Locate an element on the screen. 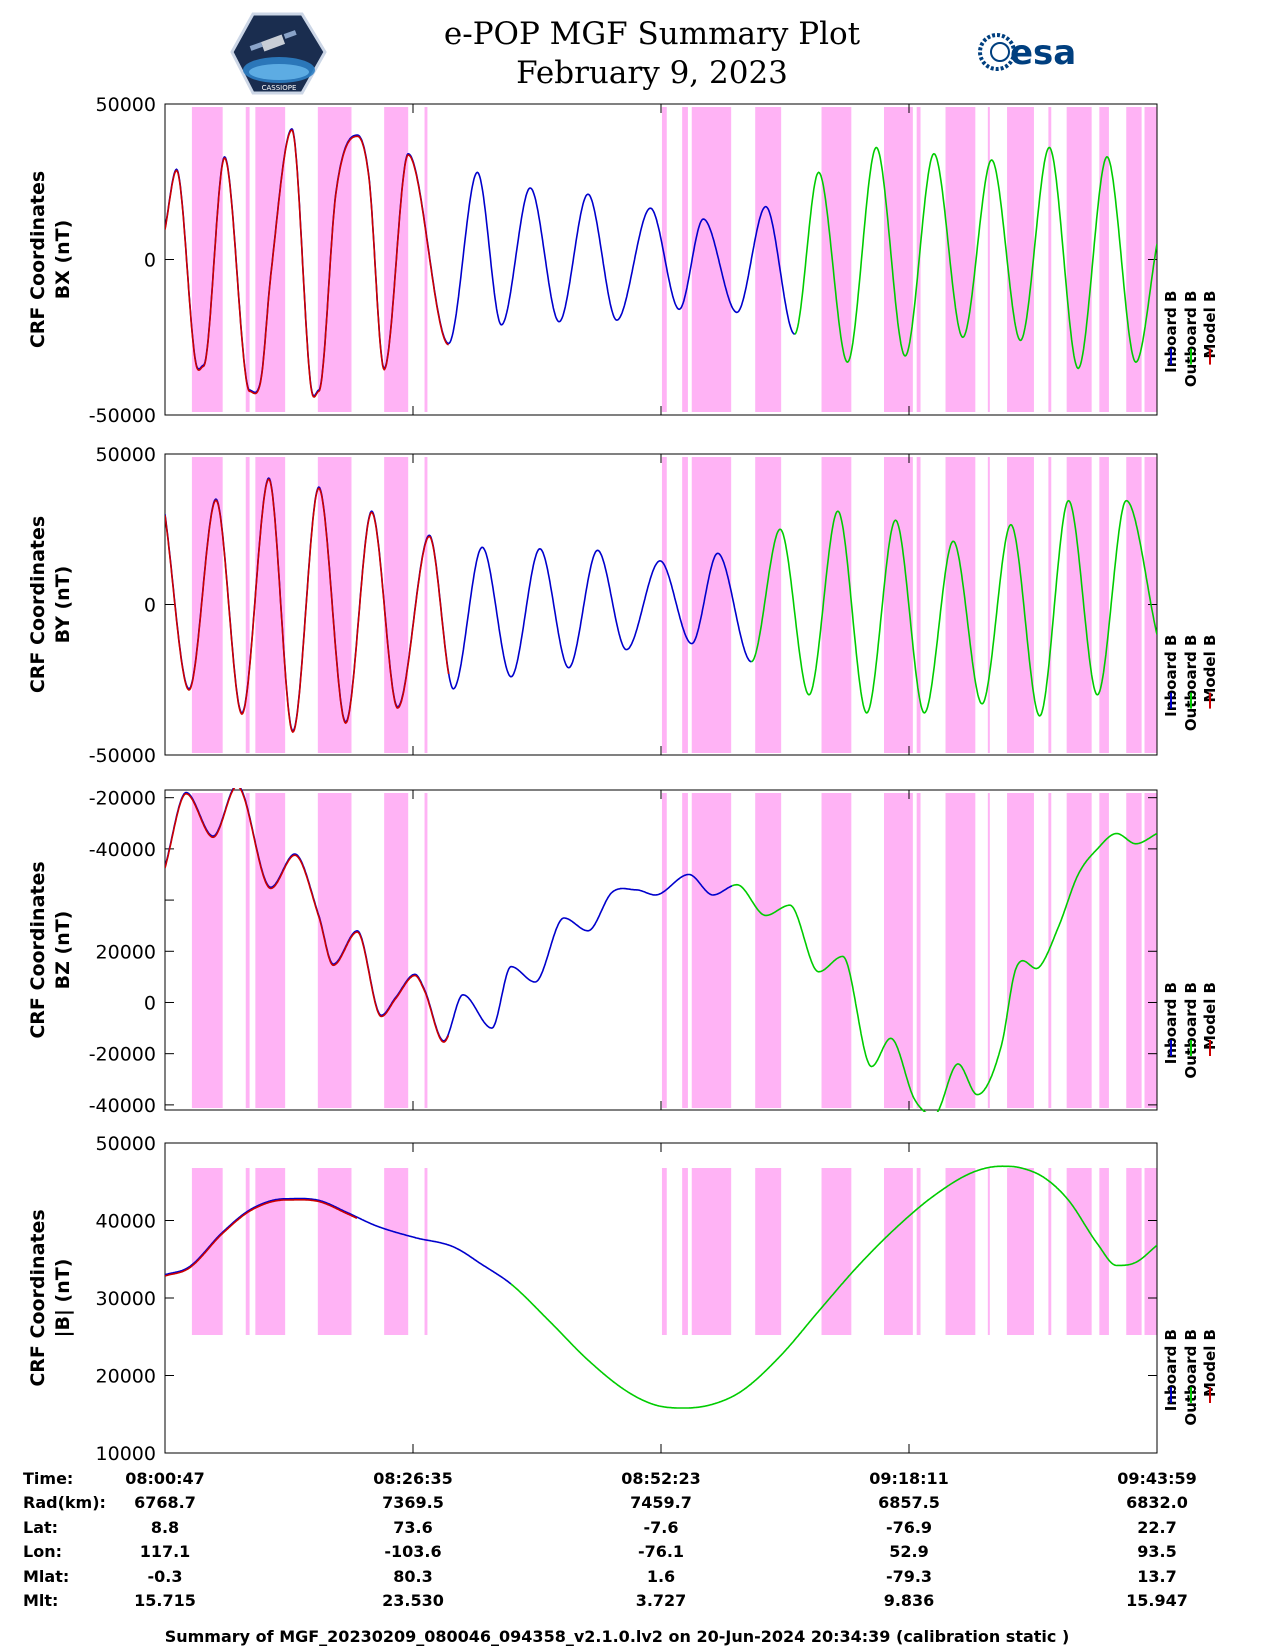 The image size is (1275, 1650). table-row-label: Time: is located at coordinates (48, 1478).